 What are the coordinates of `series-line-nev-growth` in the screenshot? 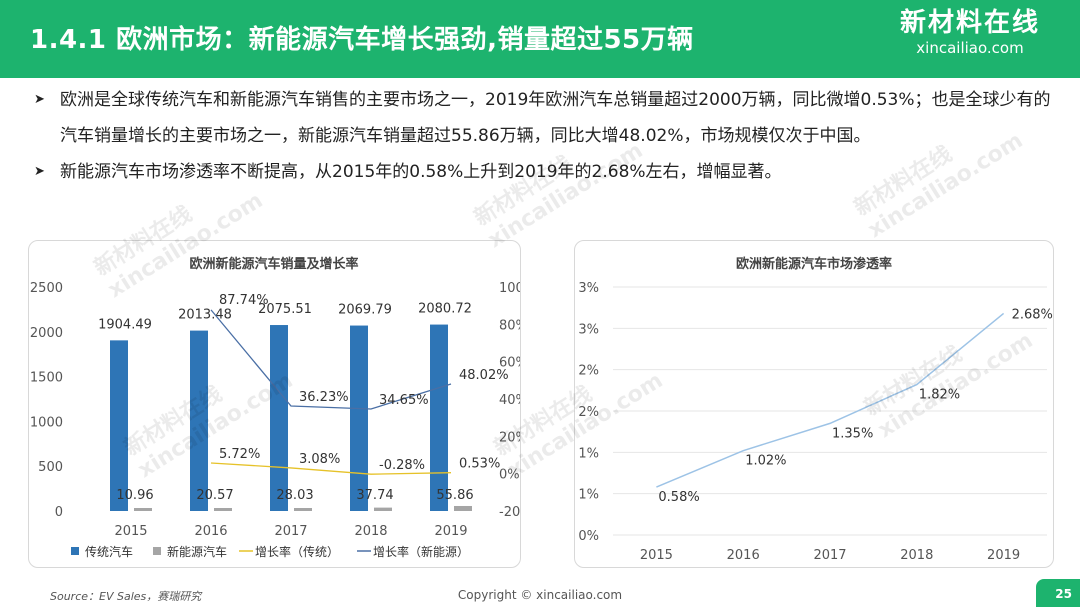 It's located at (331, 359).